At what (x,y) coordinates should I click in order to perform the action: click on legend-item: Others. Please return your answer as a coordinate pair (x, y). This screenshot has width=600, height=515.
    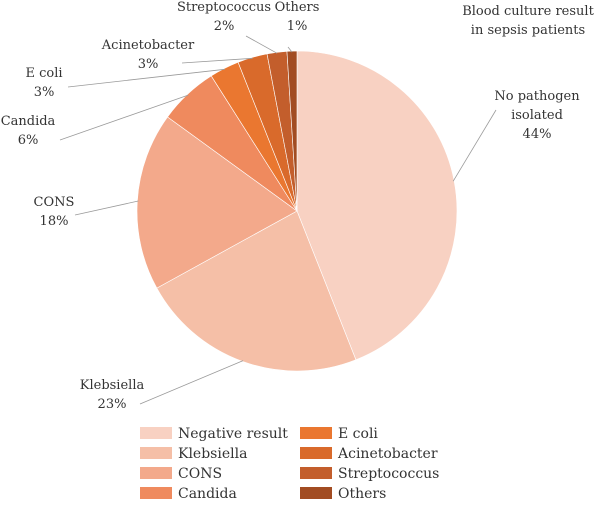
    Looking at the image, I should click on (343, 494).